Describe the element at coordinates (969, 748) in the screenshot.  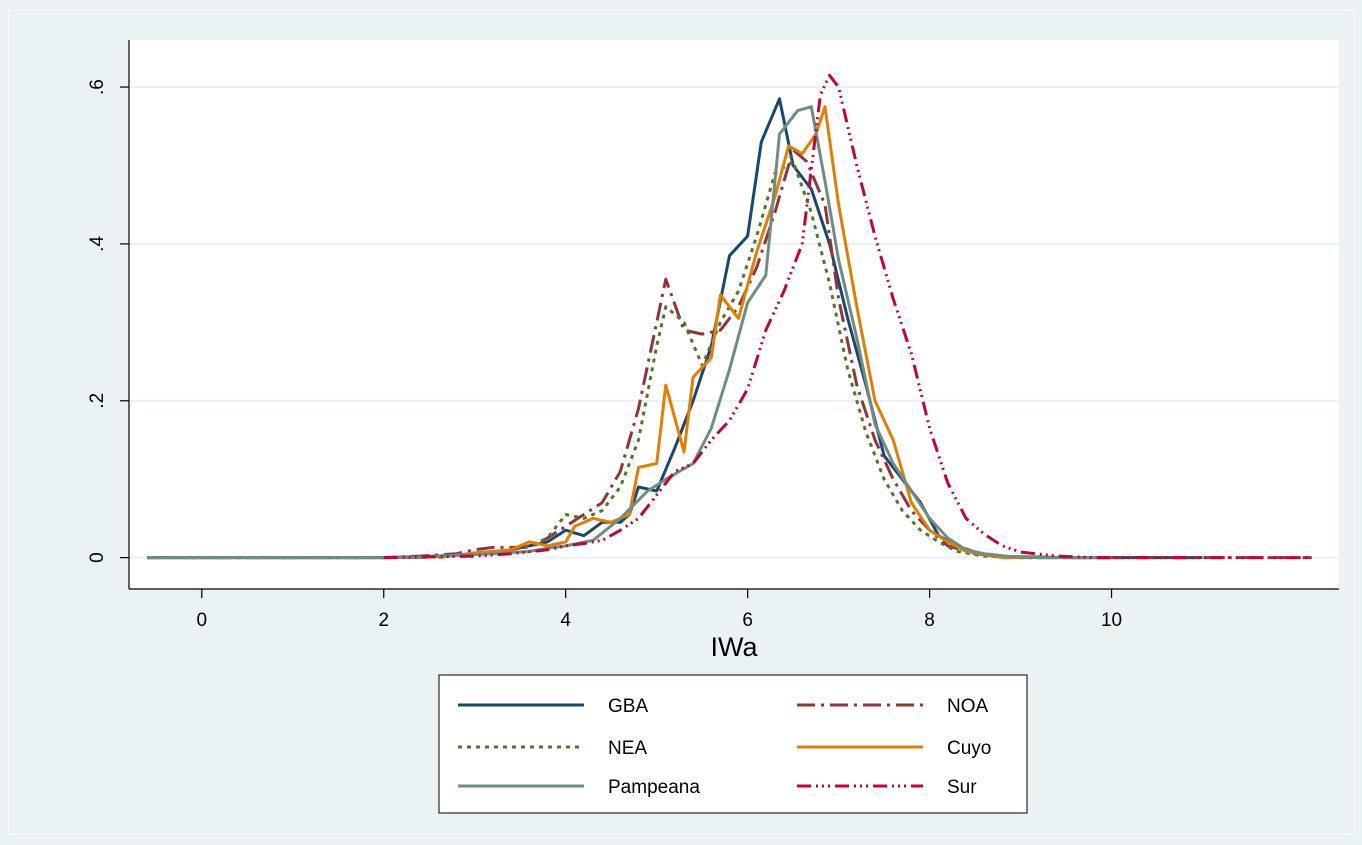
I see `legend-label-cuyo: Cuyo` at that location.